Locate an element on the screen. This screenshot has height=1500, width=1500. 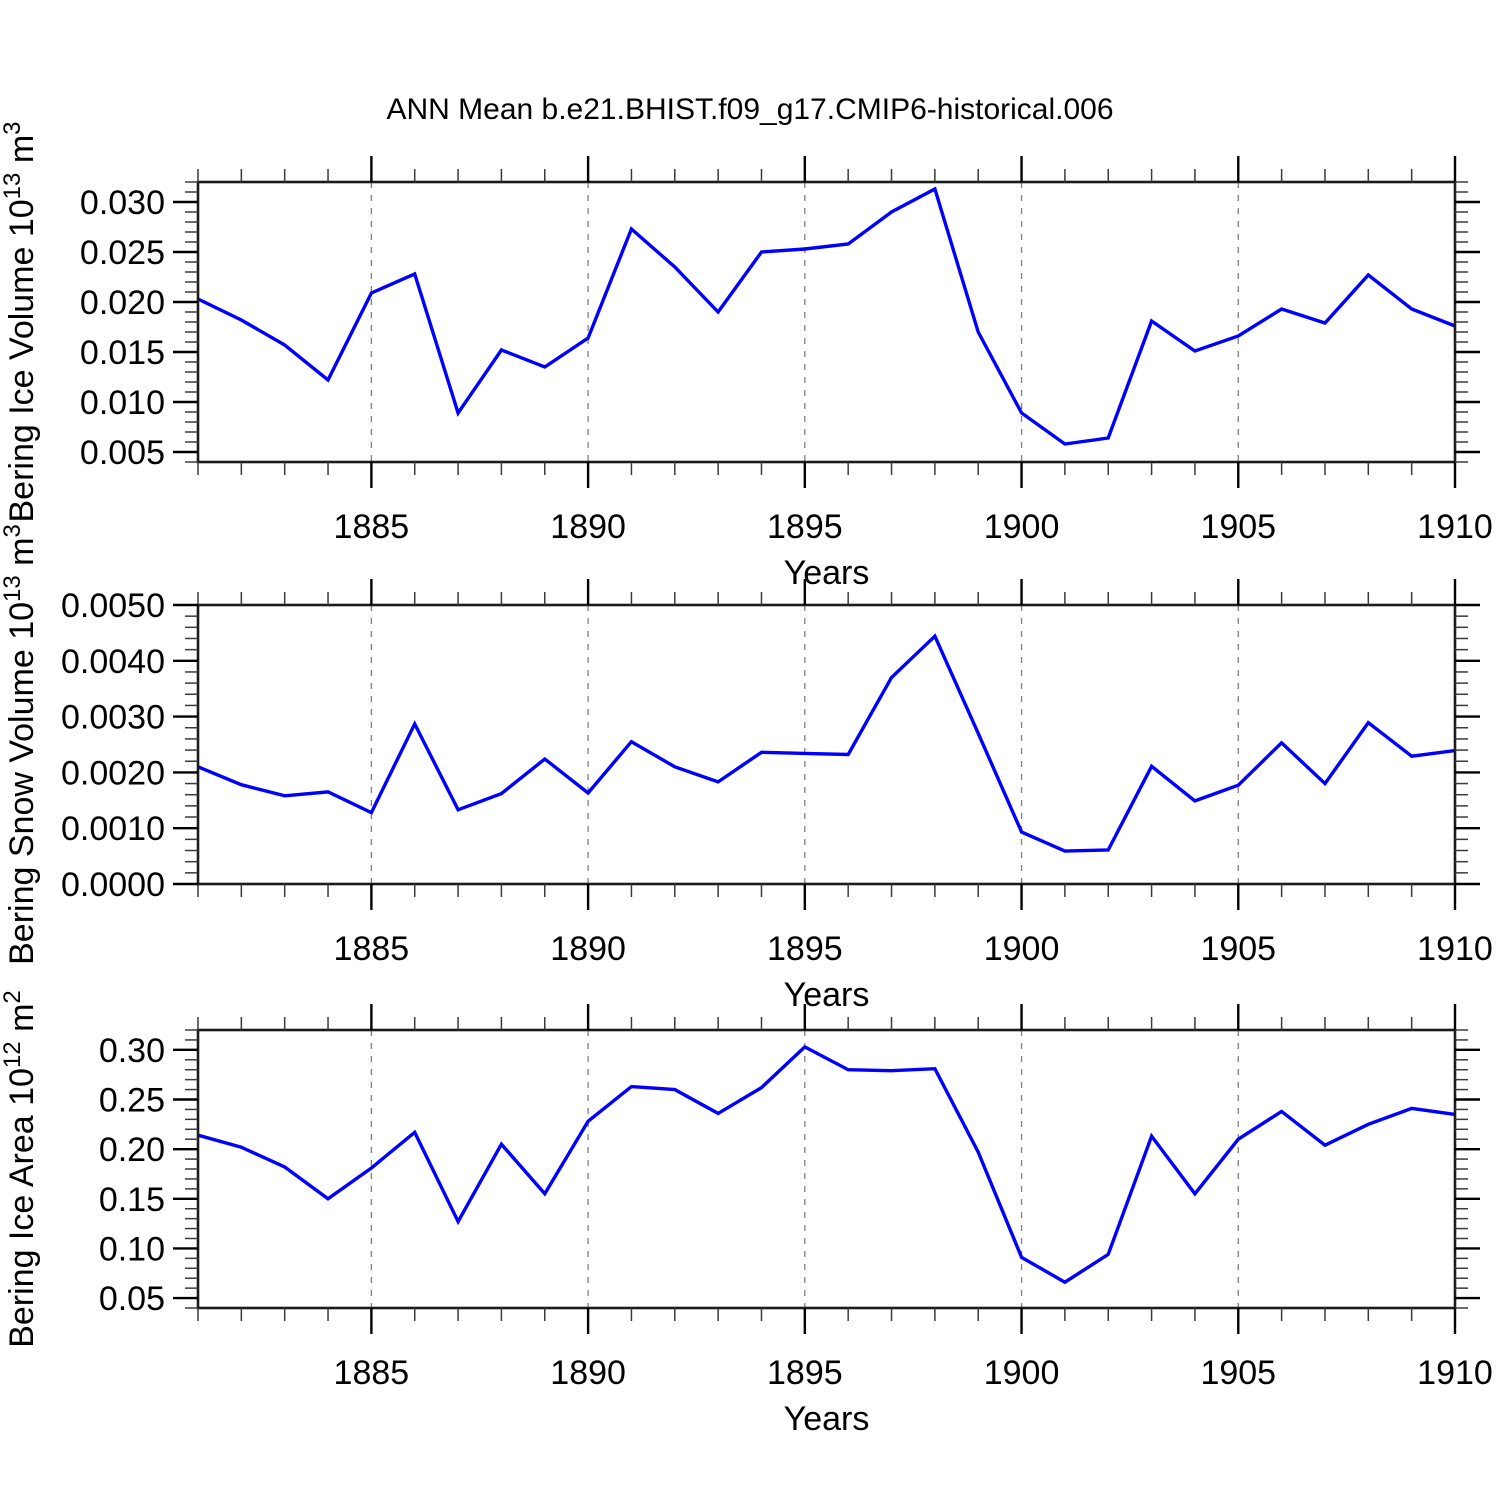
y-tick-label: 0.030 is located at coordinates (122, 203).